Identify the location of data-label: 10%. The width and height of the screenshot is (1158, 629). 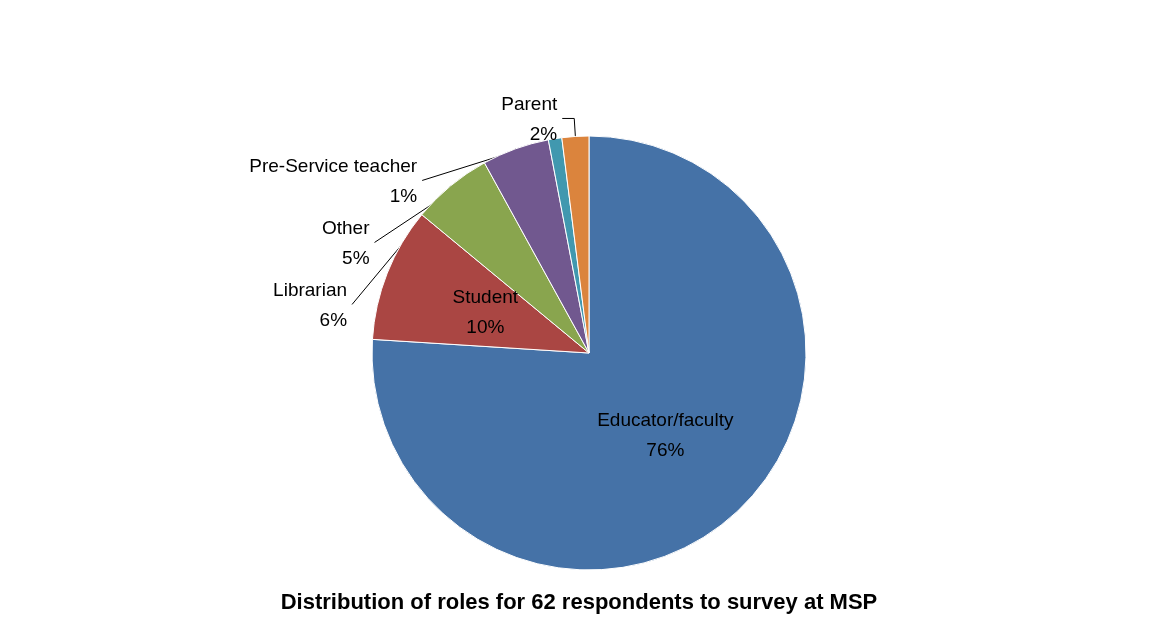
(485, 327).